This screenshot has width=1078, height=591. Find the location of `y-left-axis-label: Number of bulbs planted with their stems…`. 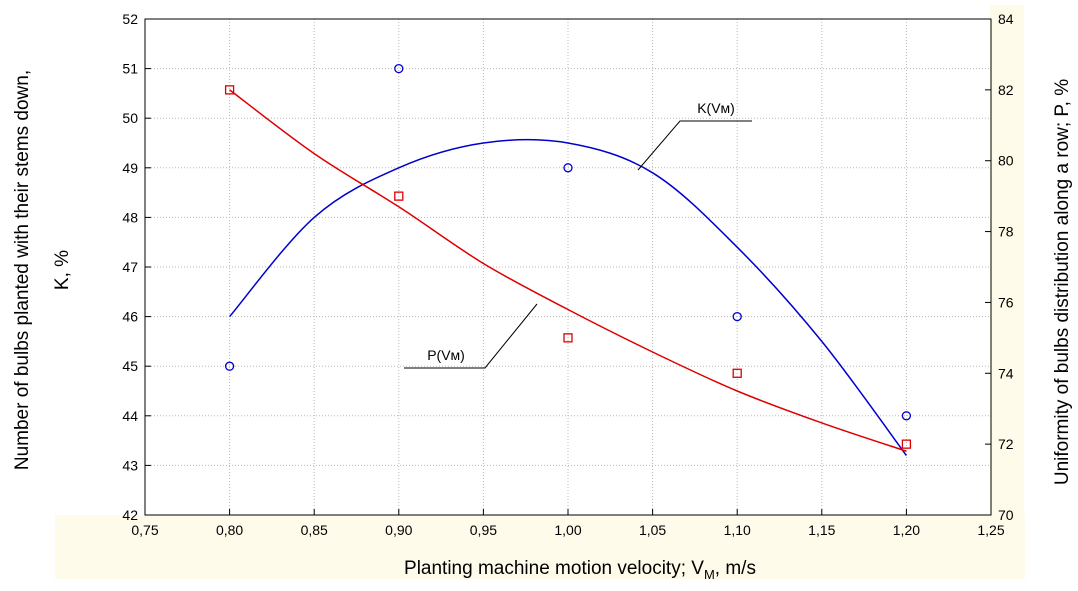

y-left-axis-label: Number of bulbs planted with their stems… is located at coordinates (42, 270).